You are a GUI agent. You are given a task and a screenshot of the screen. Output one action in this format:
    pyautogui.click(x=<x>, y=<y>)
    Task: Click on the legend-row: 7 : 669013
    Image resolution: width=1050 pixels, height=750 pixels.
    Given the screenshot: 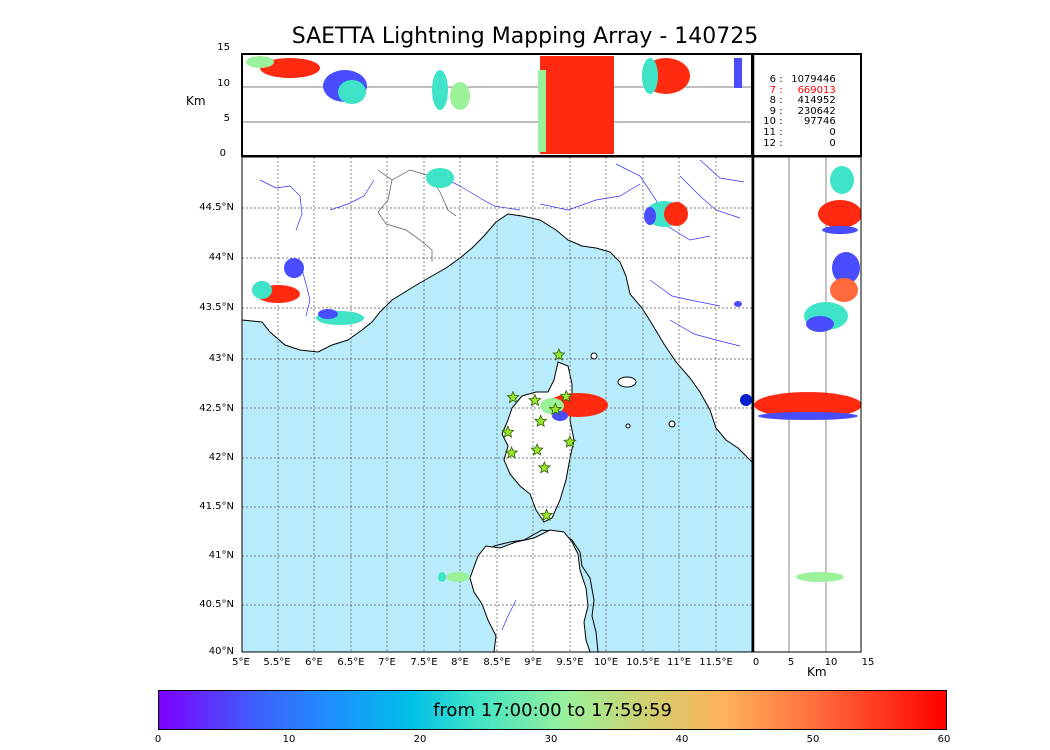 What is the action you would take?
    pyautogui.click(x=802, y=90)
    